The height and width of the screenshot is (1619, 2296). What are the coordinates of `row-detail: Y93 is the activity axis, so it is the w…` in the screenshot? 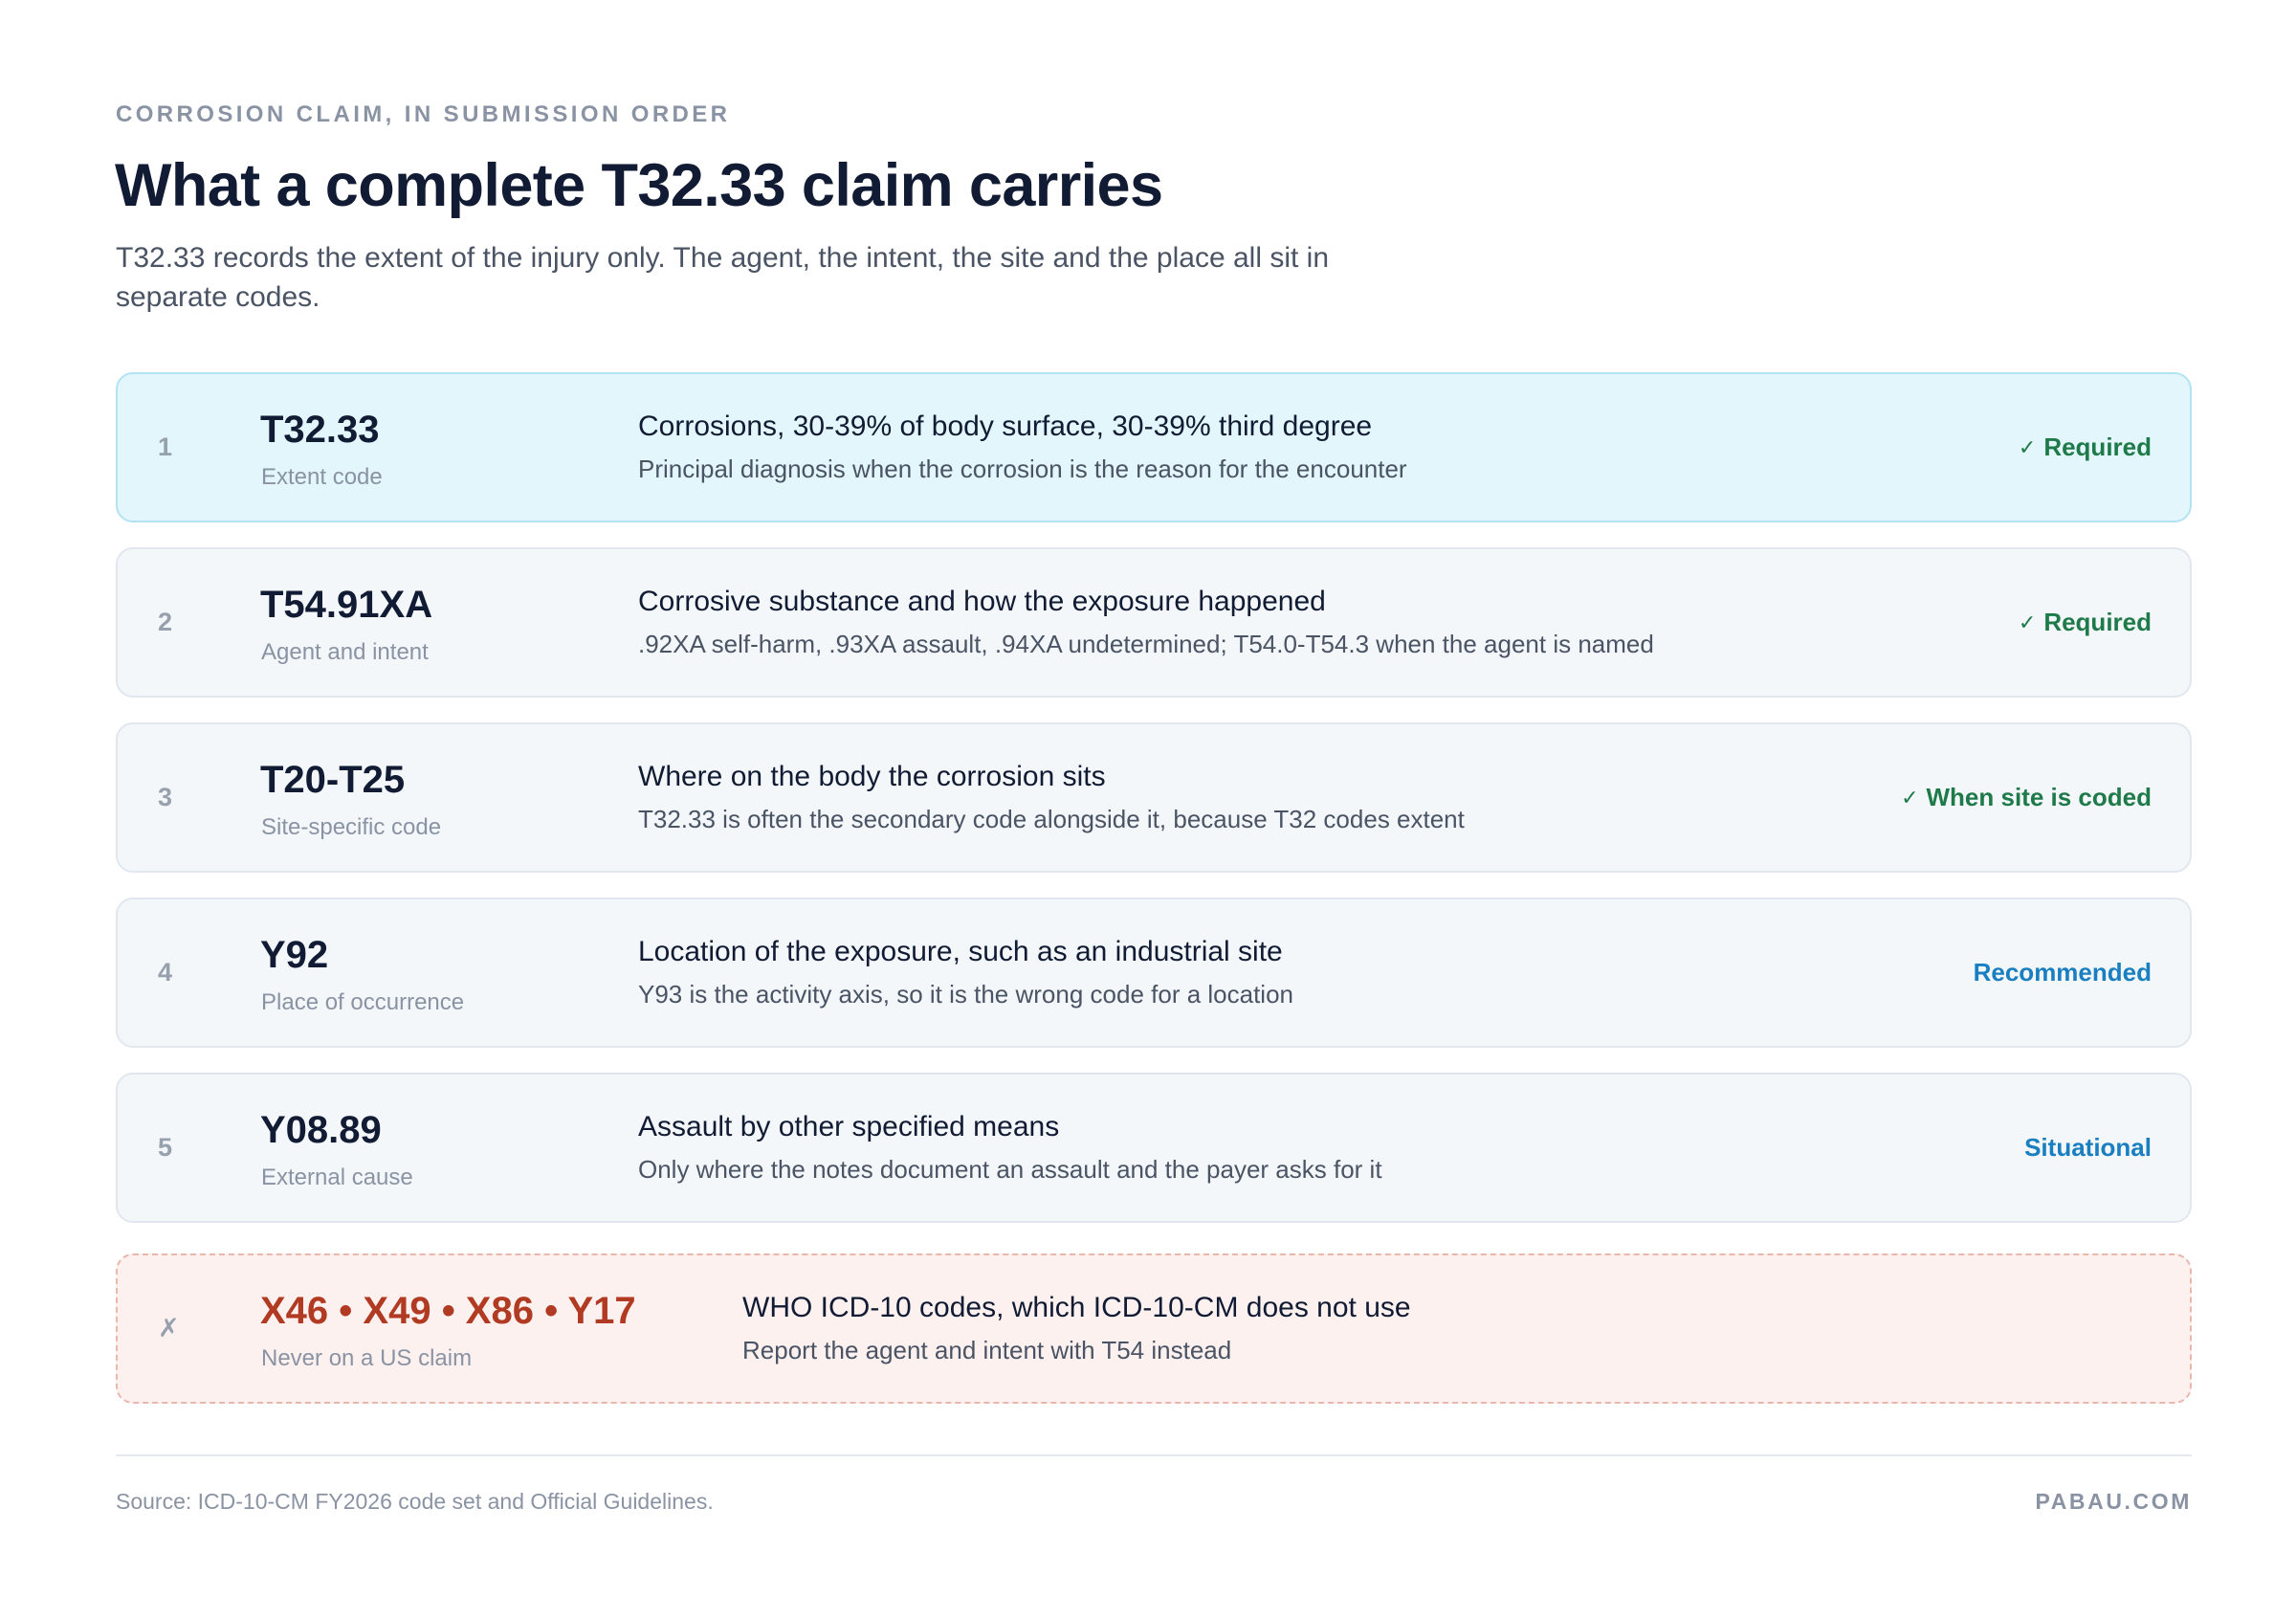 It's located at (966, 994).